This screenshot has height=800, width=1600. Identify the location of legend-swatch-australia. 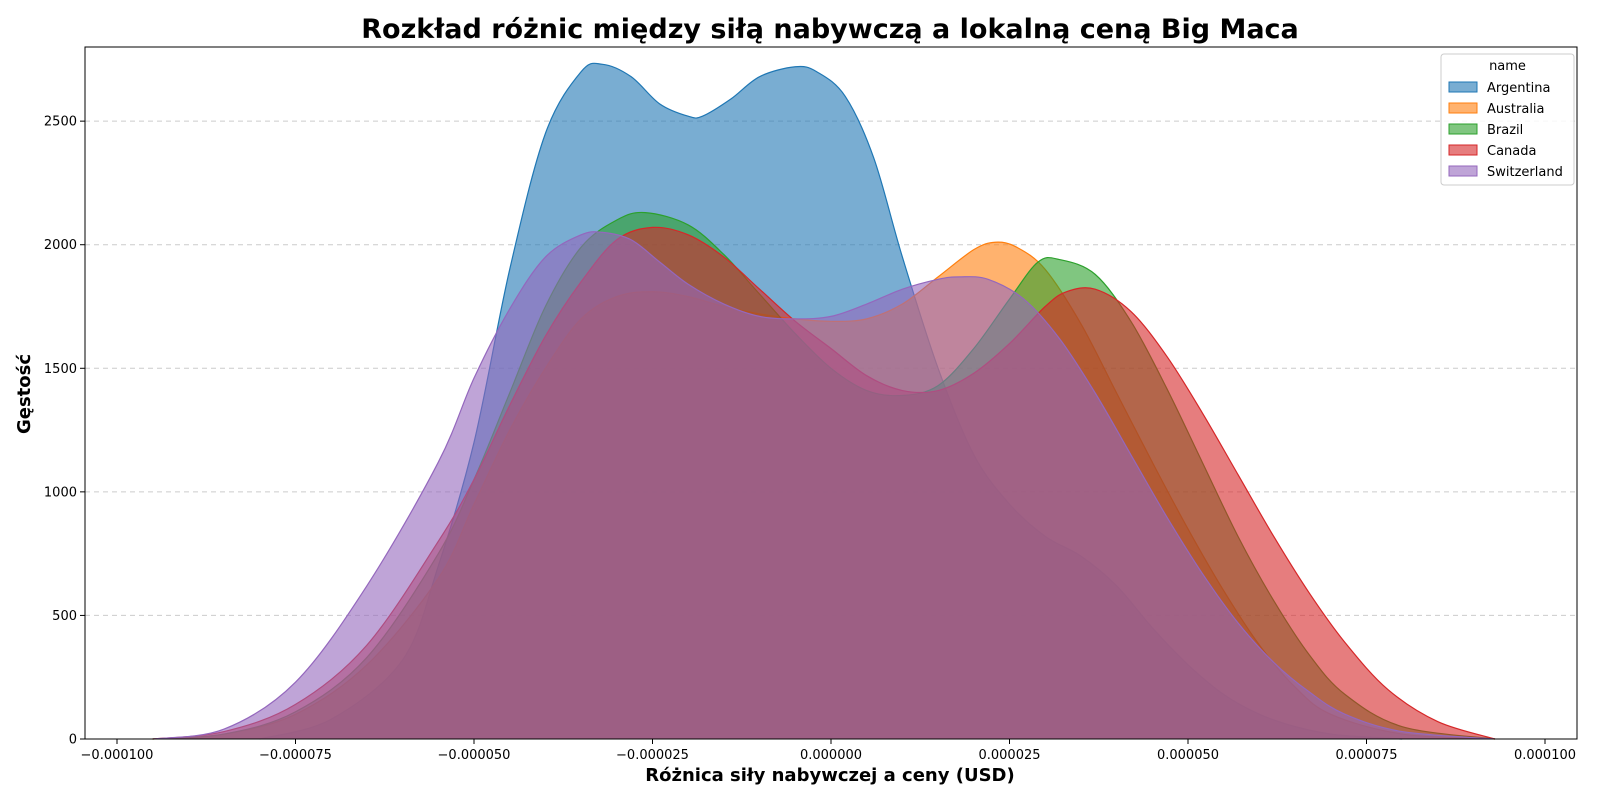
(1463, 108).